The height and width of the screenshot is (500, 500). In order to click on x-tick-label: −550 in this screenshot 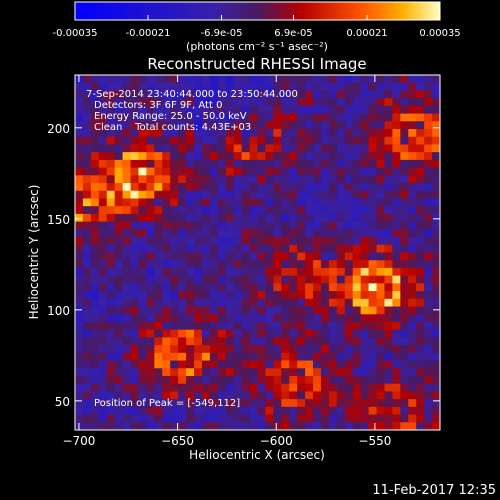, I will do `click(374, 441)`.